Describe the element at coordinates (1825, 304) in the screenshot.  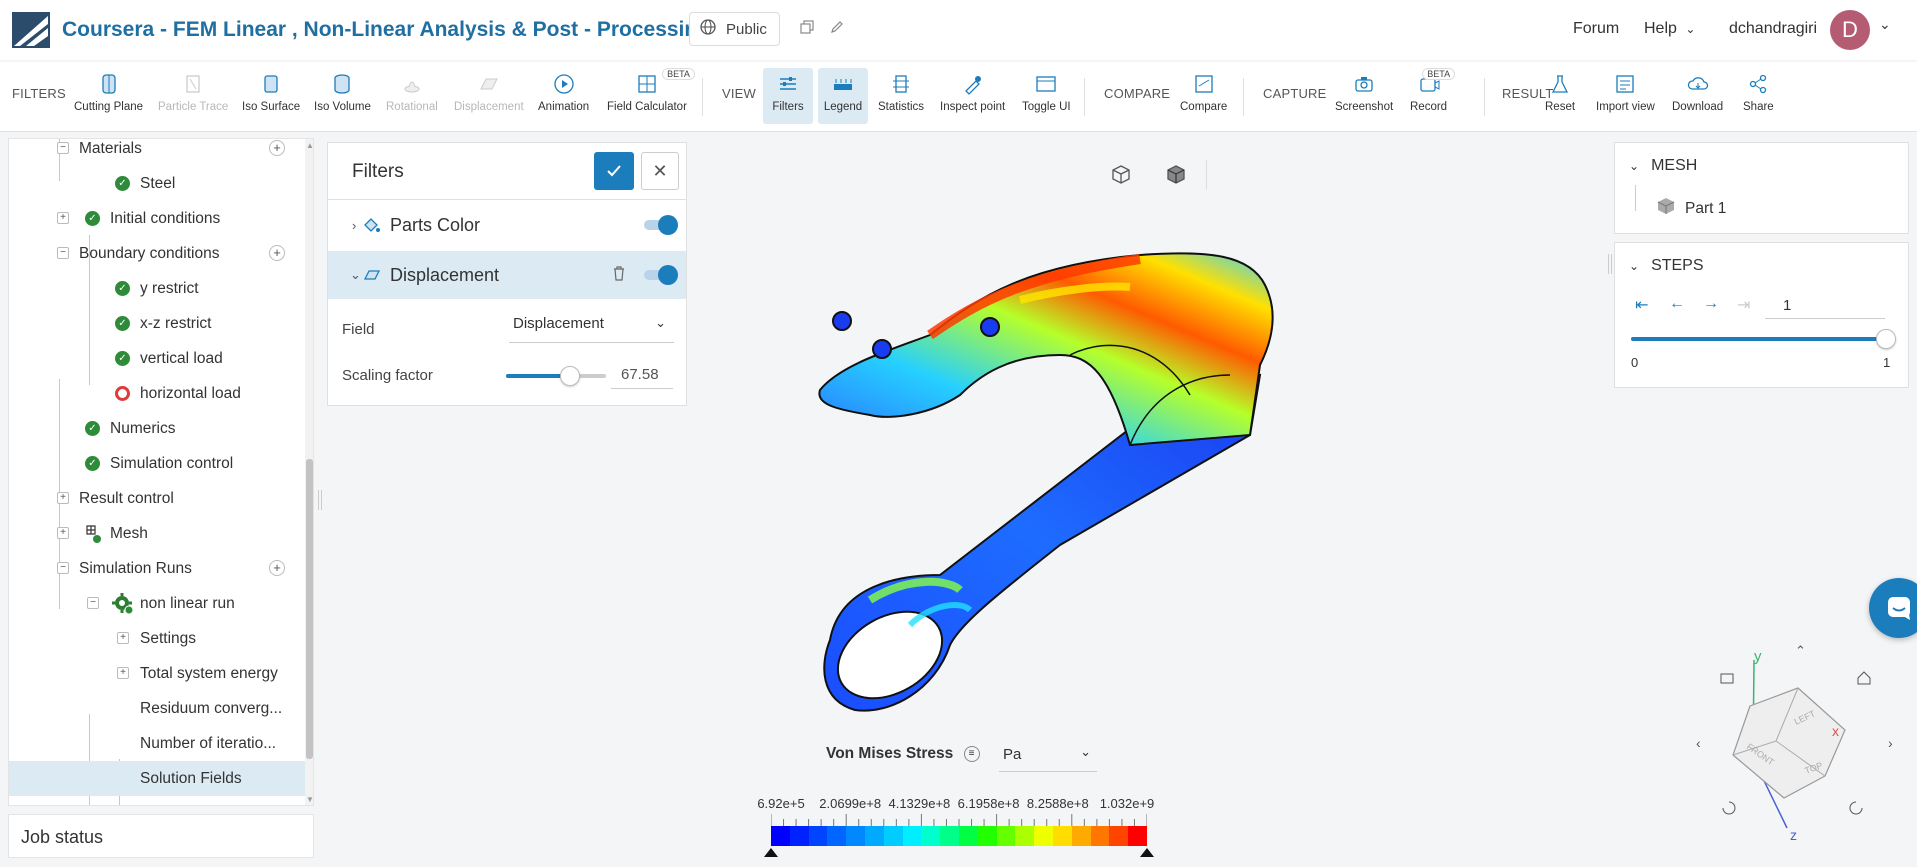
I see `step-input: 1` at that location.